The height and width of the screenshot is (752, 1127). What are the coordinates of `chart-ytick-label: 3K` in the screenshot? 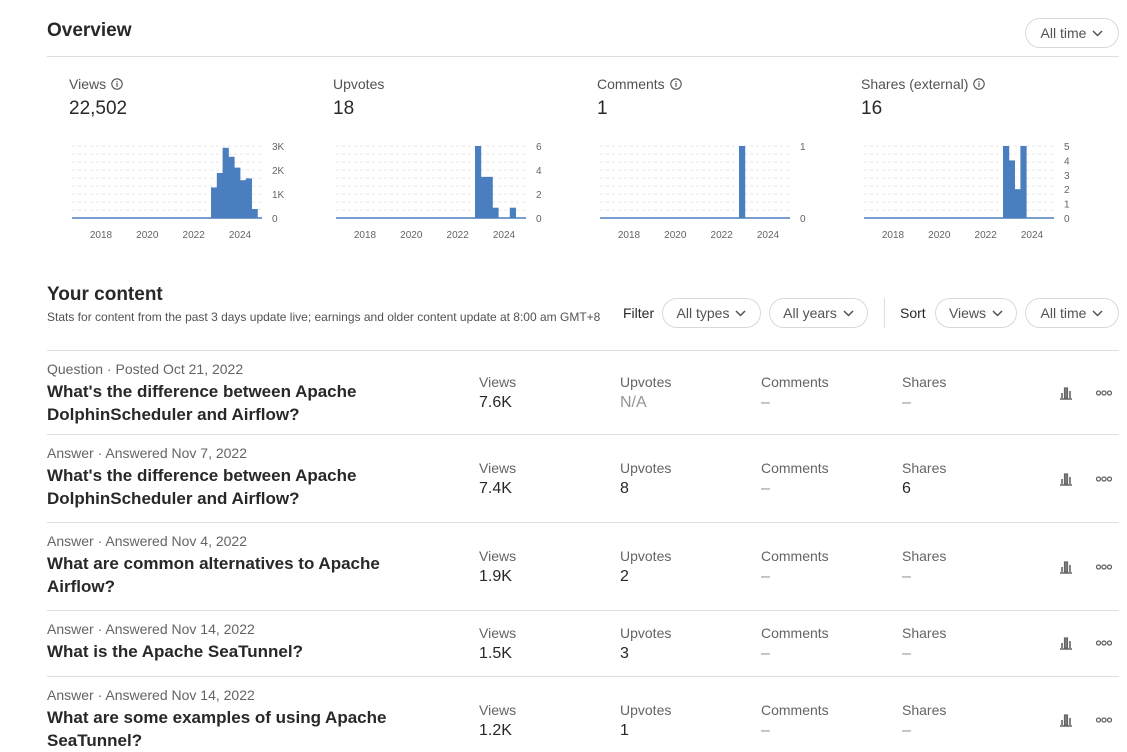 It's located at (278, 147).